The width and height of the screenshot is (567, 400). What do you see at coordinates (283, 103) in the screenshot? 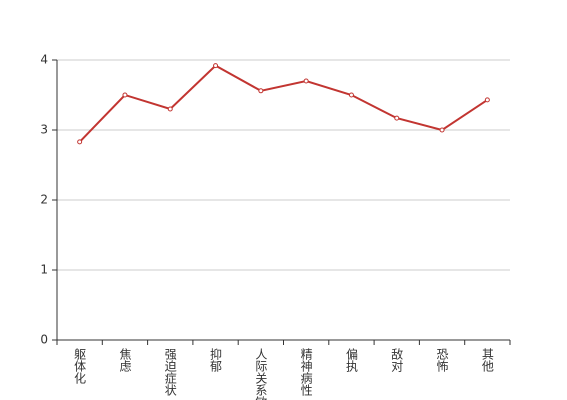
I see `line` at bounding box center [283, 103].